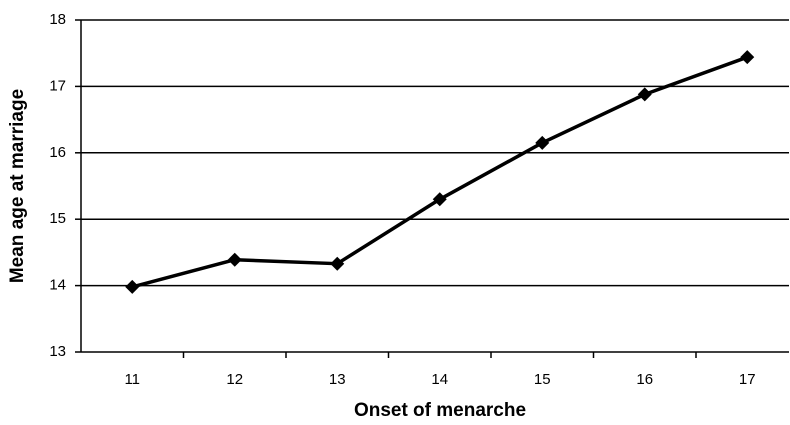 The width and height of the screenshot is (790, 425). I want to click on x-tick-label: 15, so click(542, 379).